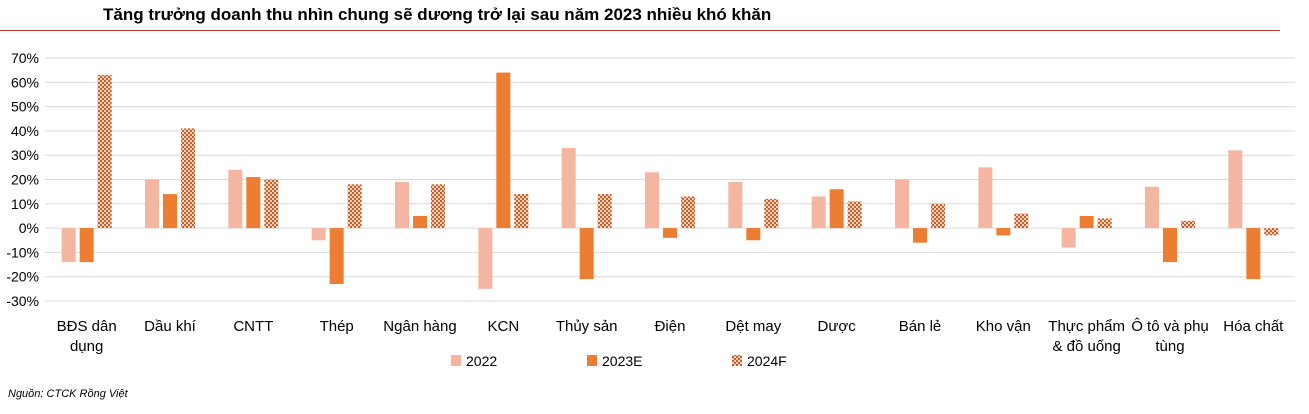 The height and width of the screenshot is (414, 1309). Describe the element at coordinates (170, 326) in the screenshot. I see `x-category-label: Dầu khí` at that location.